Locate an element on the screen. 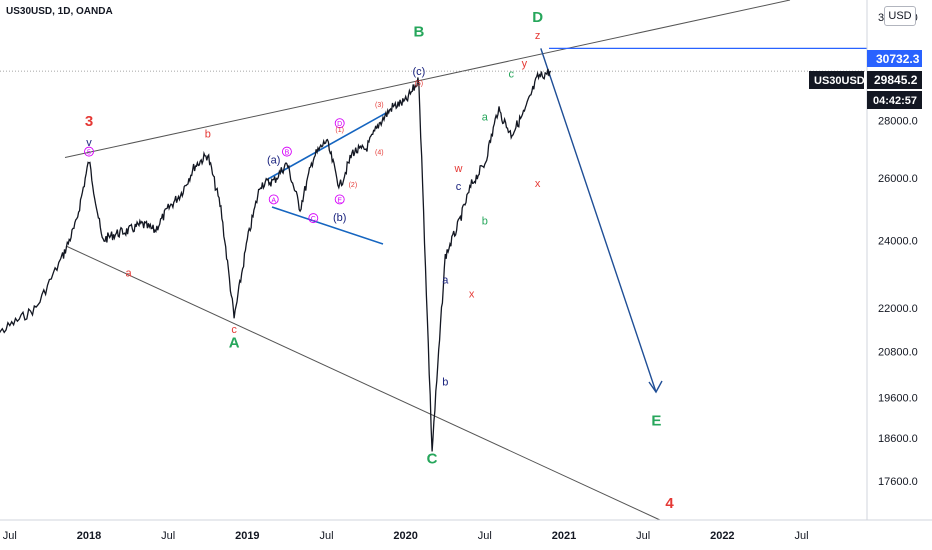  time-tick-label: 2019 is located at coordinates (247, 536).